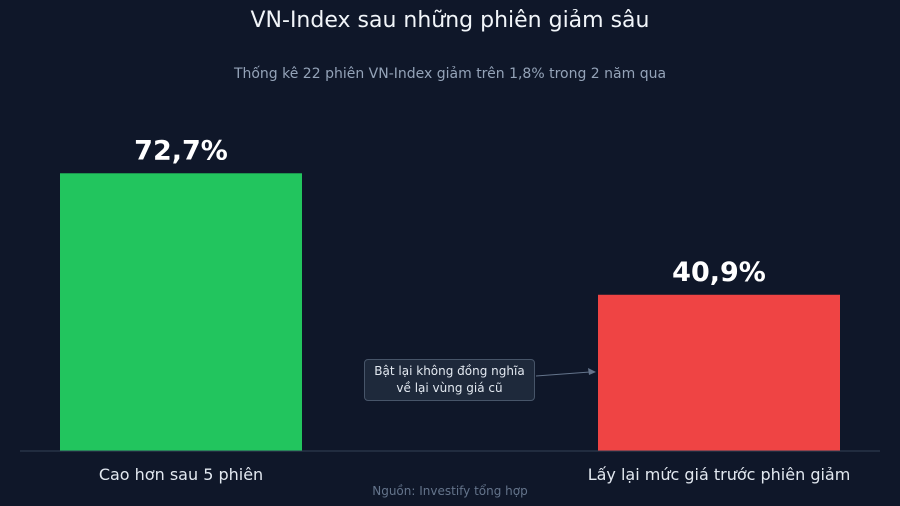  I want to click on annotation-line-2: về lại vùng giá cũ, so click(449, 388).